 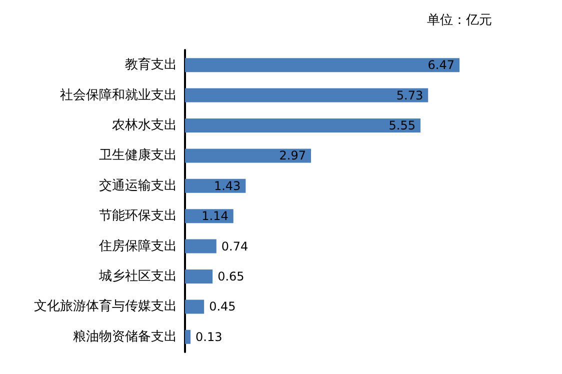 What do you see at coordinates (459, 20) in the screenshot?
I see `text: 单位：亿元` at bounding box center [459, 20].